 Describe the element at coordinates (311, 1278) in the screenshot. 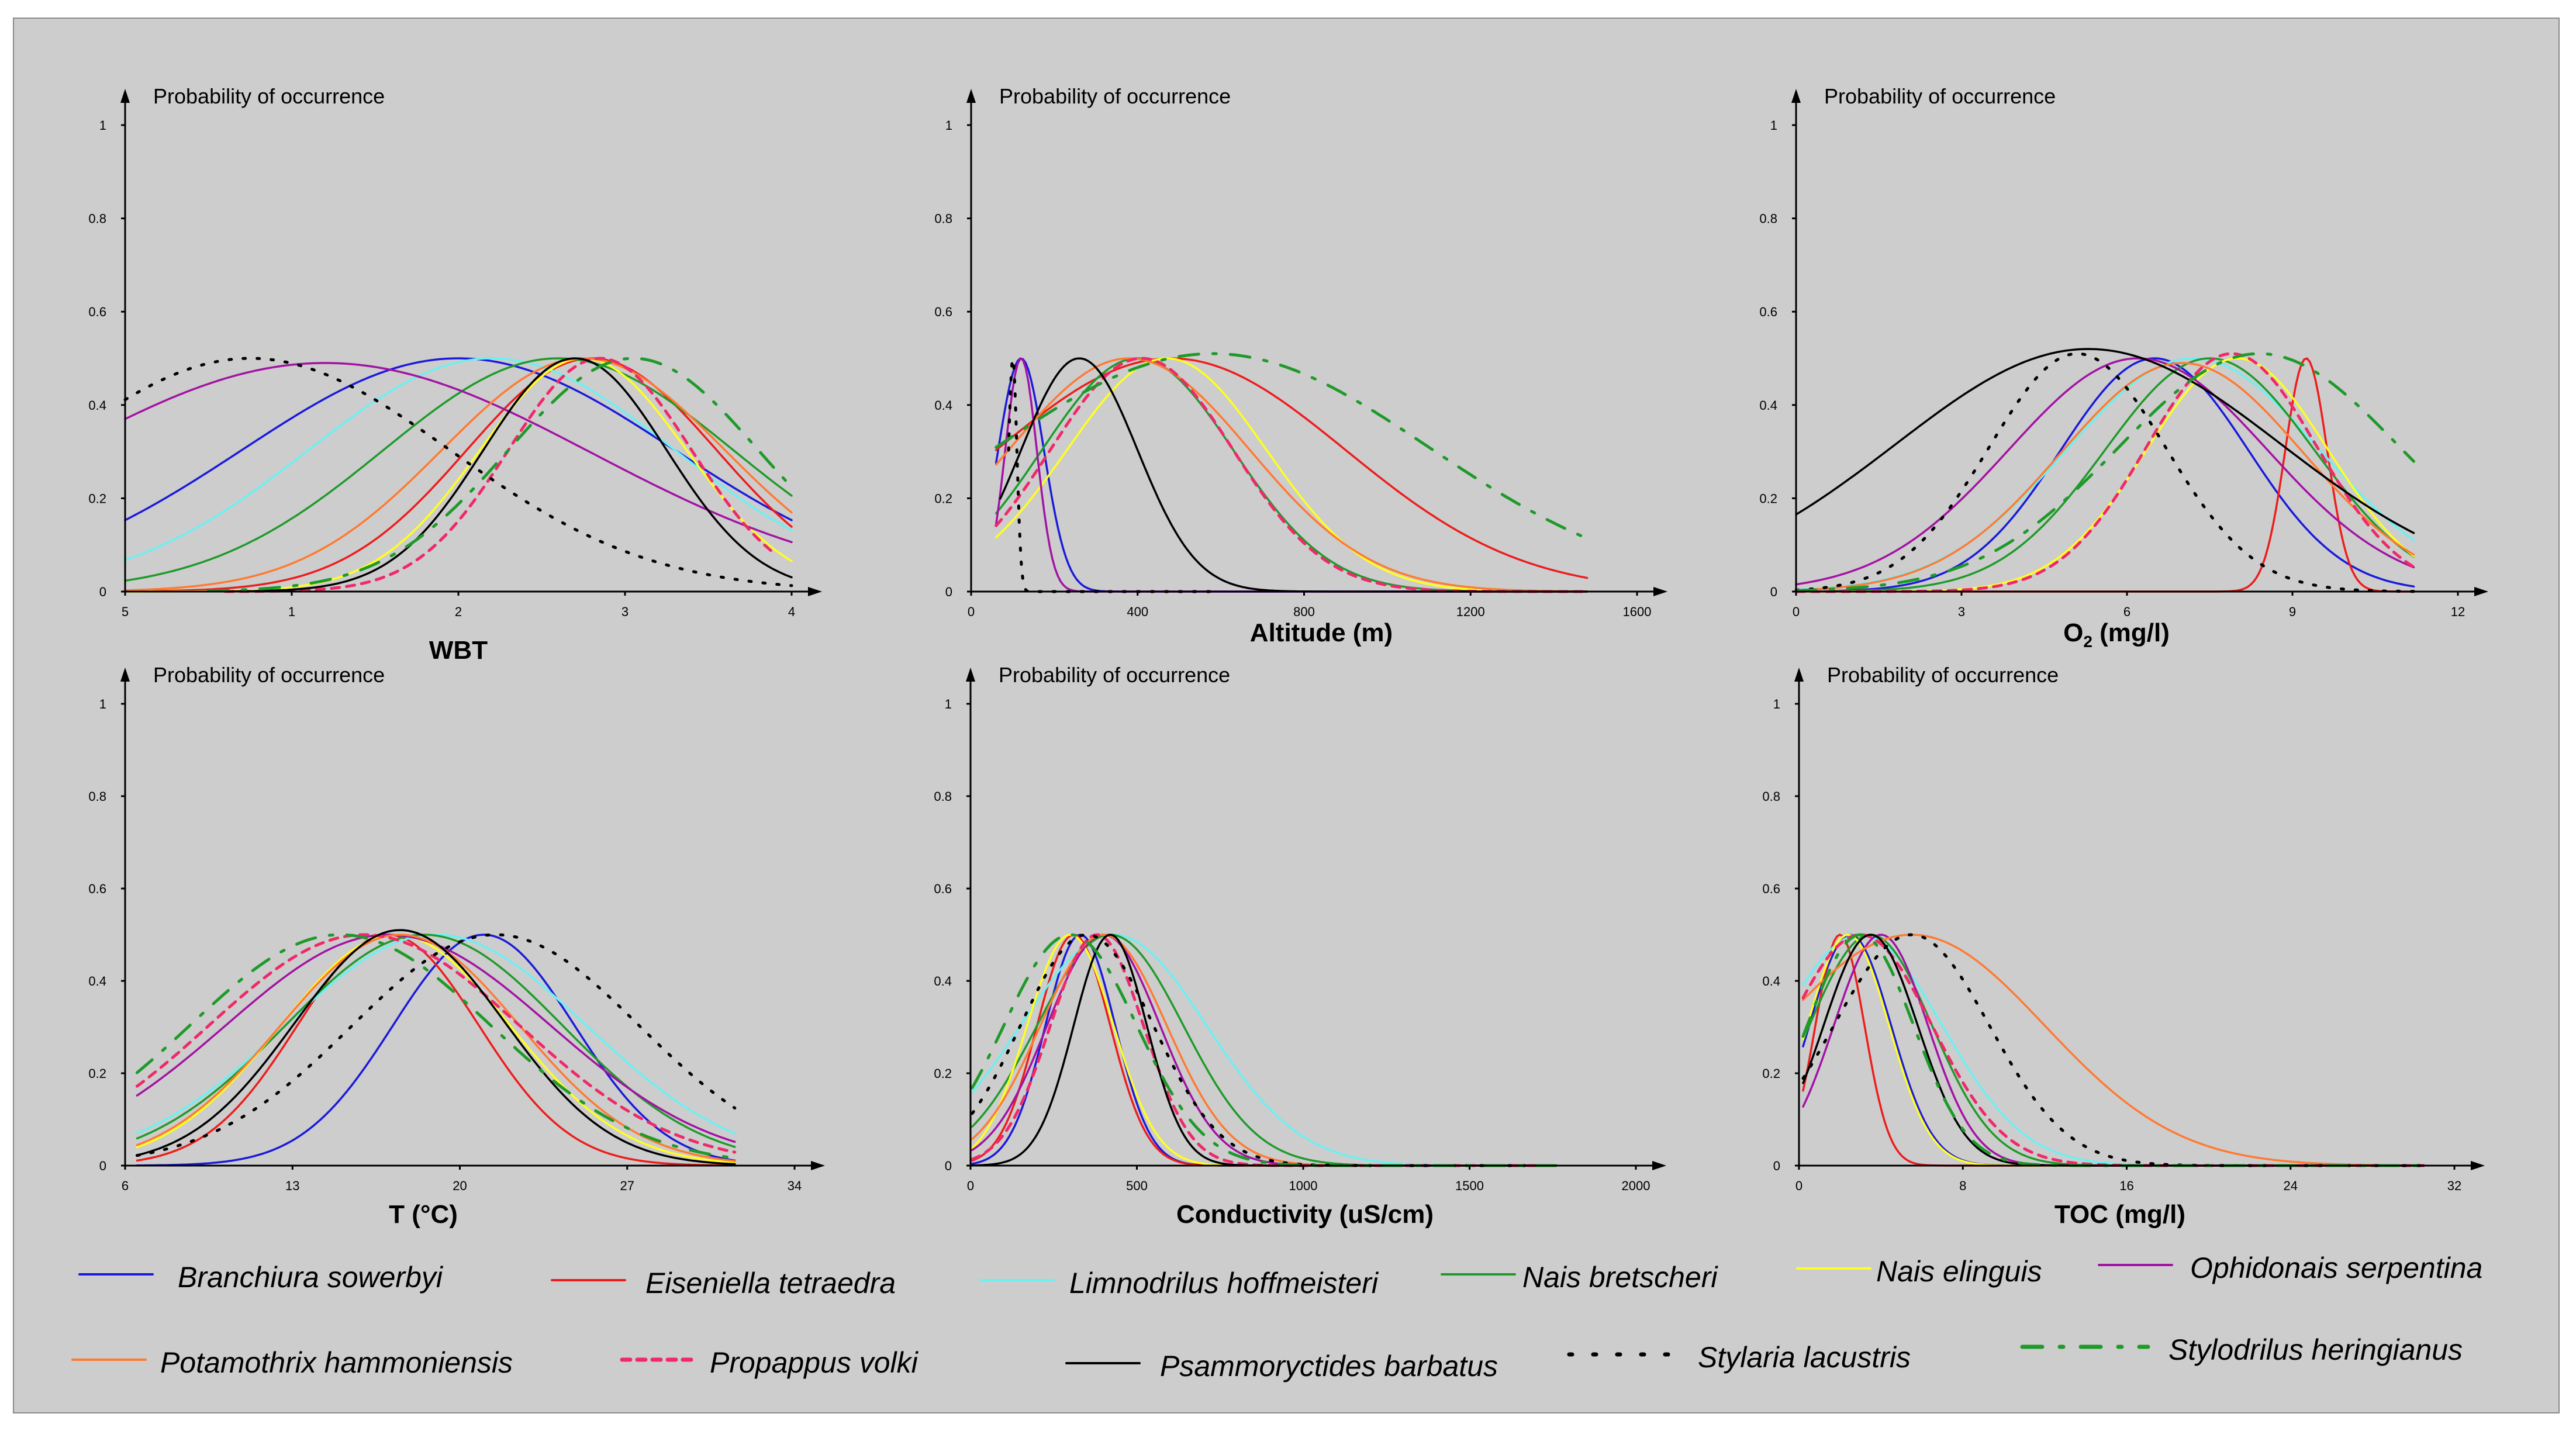

I see `legend-label: Branchiura sowerbyi` at that location.